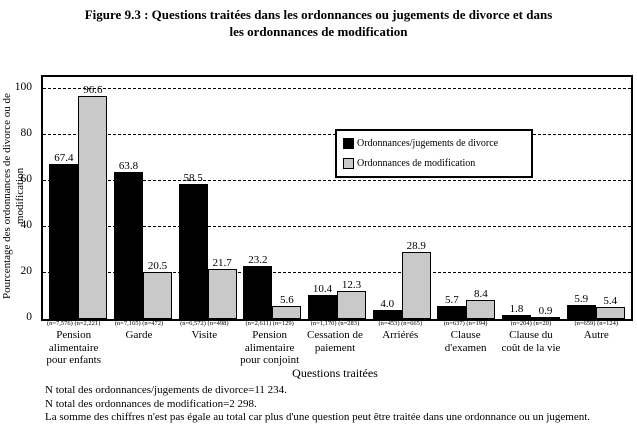 This screenshot has height=428, width=637. What do you see at coordinates (18, 199) in the screenshot?
I see `y-axis-tick-labels: 0 20 40 60 80 100` at bounding box center [18, 199].